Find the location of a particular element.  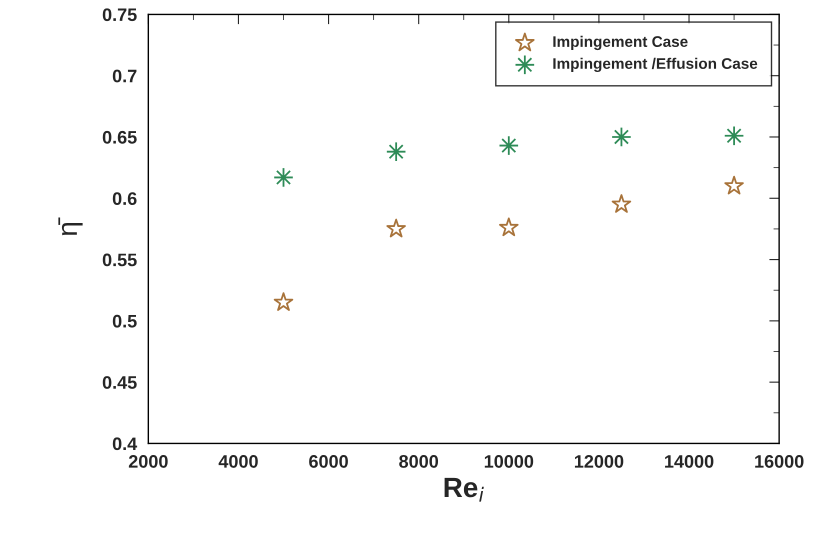

legend-label: Impingement Case is located at coordinates (620, 43).